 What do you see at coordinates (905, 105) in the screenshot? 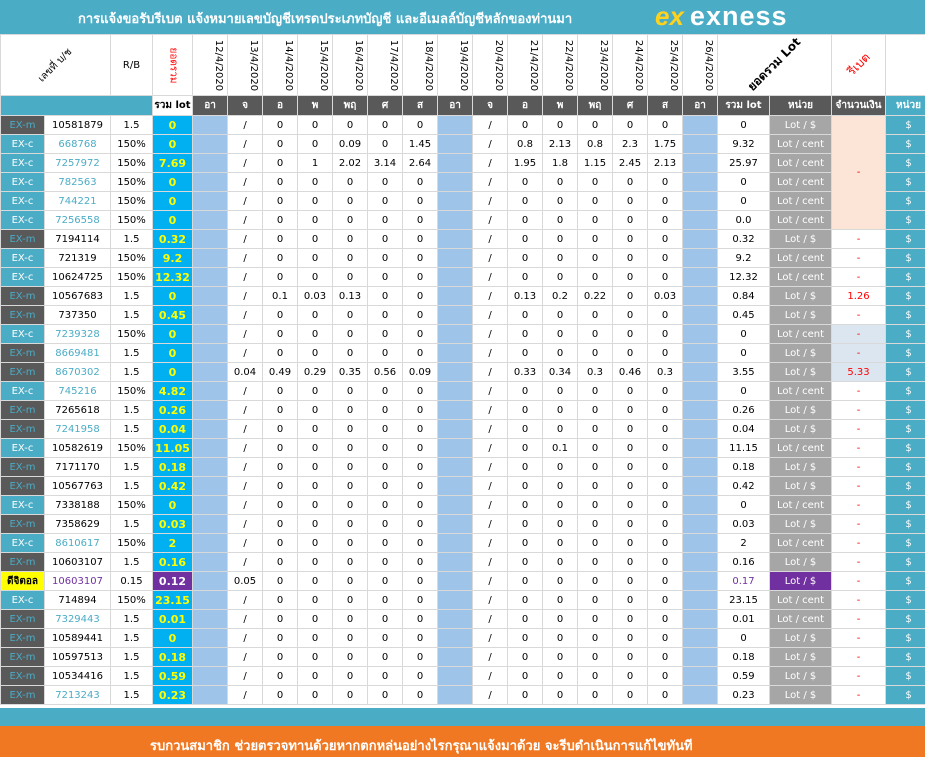
I see `sub-unit-2: หน่วย` at bounding box center [905, 105].